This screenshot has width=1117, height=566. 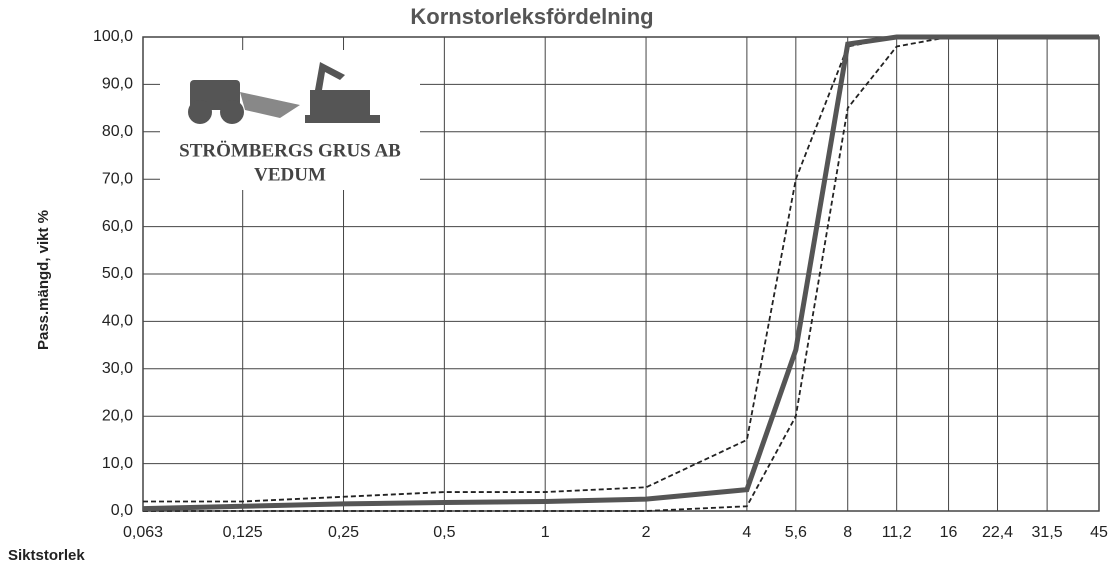 What do you see at coordinates (897, 532) in the screenshot?
I see `x-tick-label: 11,2` at bounding box center [897, 532].